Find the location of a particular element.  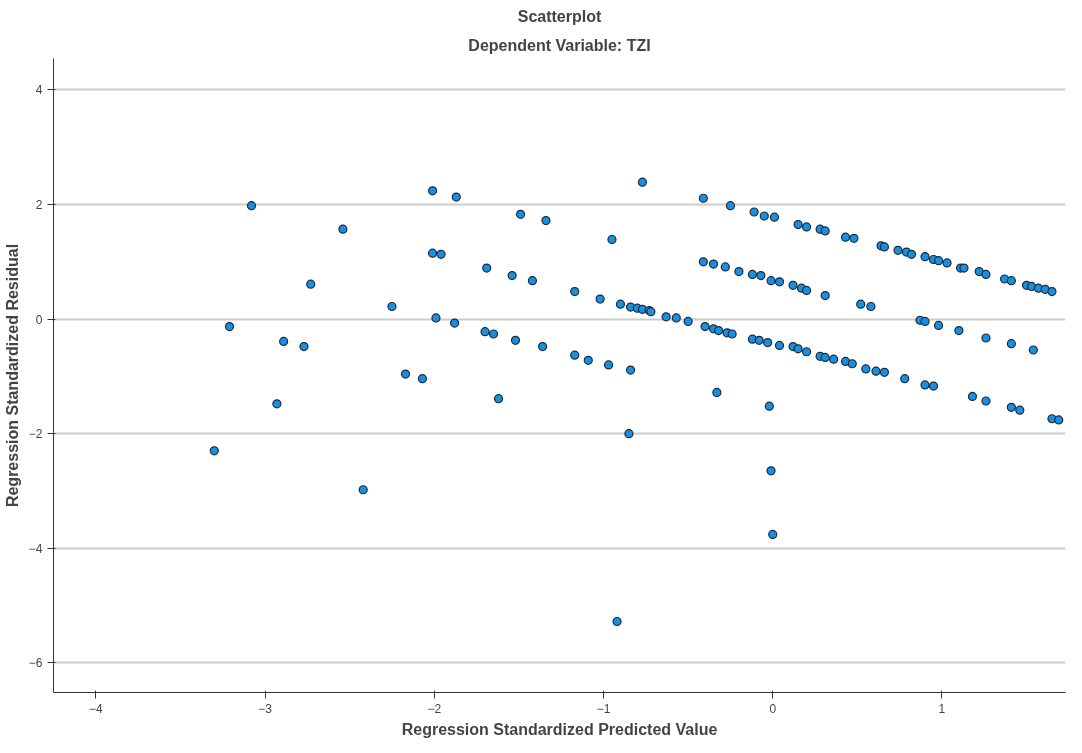

chart-subtitle: Dependent Variable: TZI is located at coordinates (559, 45).